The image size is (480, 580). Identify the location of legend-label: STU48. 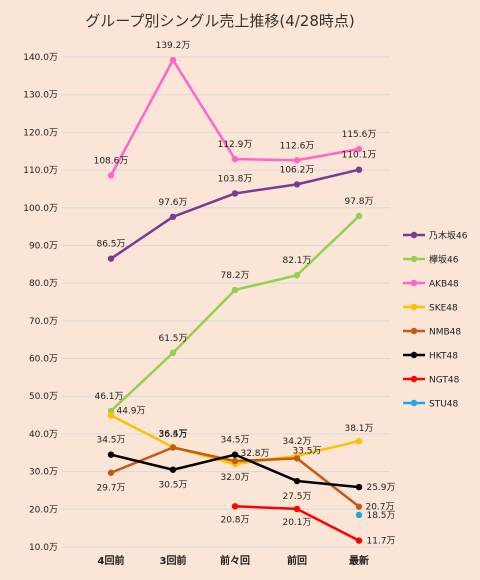
(444, 405).